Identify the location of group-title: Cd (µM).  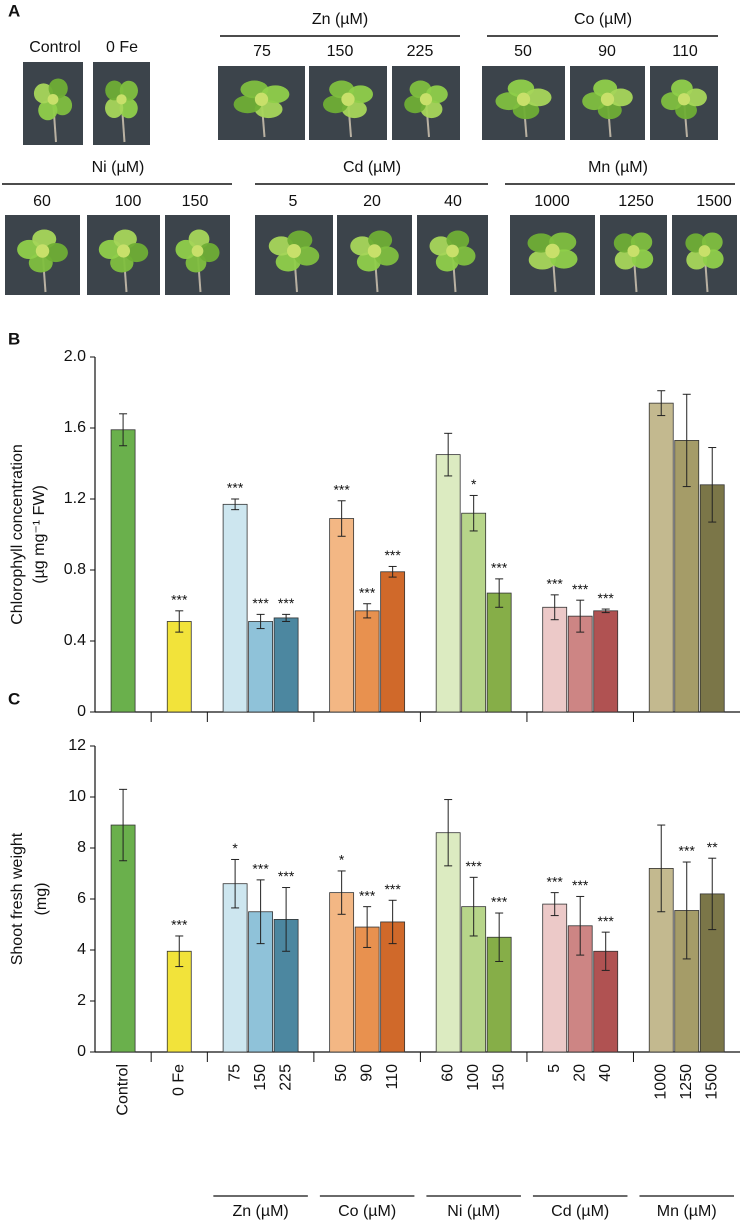
(372, 167).